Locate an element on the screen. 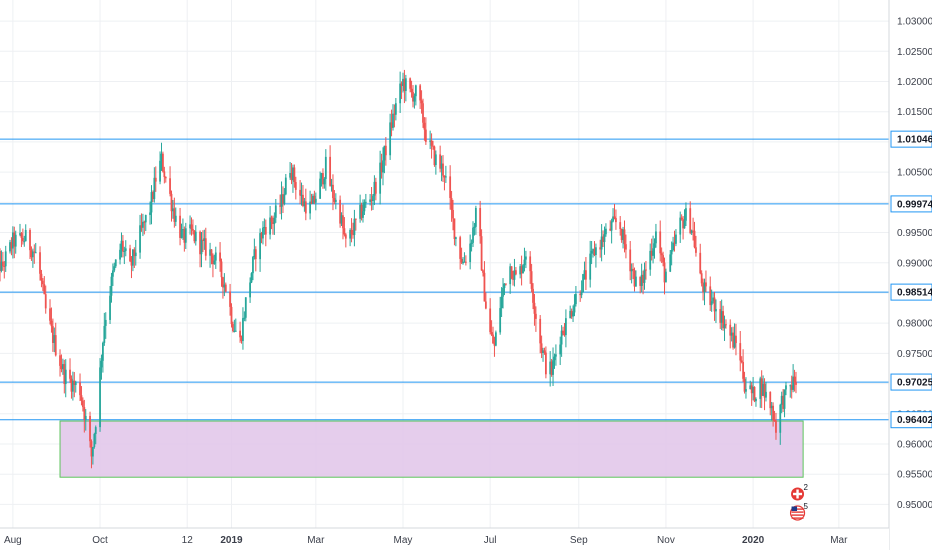 The width and height of the screenshot is (932, 550). support-zone-rectangle is located at coordinates (431, 449).